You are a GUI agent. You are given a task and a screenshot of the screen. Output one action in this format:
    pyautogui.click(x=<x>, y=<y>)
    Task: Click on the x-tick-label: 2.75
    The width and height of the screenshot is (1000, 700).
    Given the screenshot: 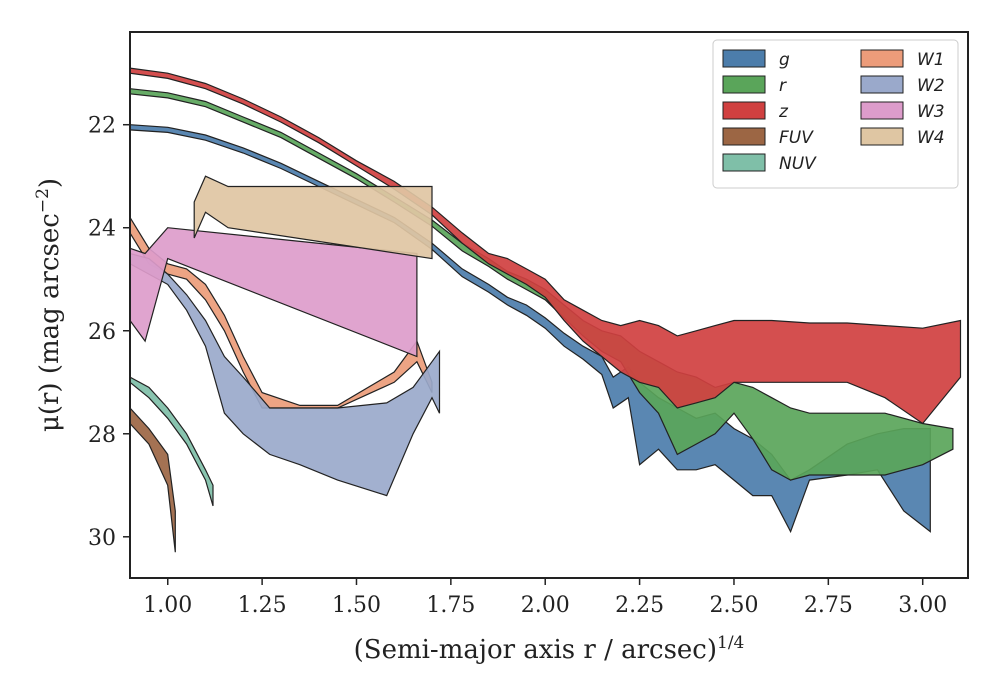 What is the action you would take?
    pyautogui.click(x=828, y=605)
    